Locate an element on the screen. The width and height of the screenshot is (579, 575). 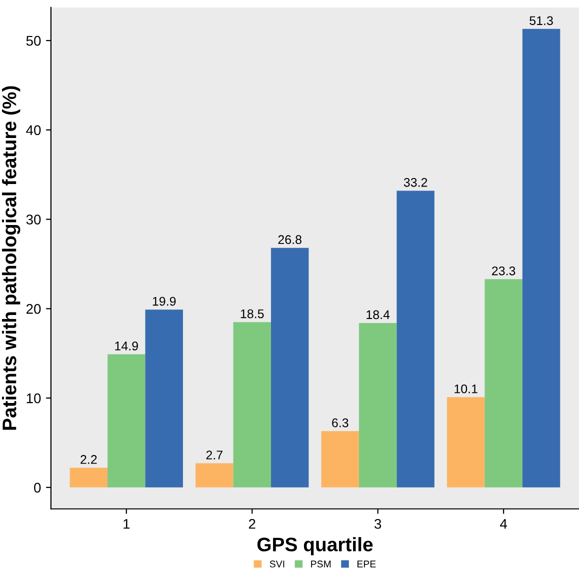
y-tick-label: 30 is located at coordinates (33, 219).